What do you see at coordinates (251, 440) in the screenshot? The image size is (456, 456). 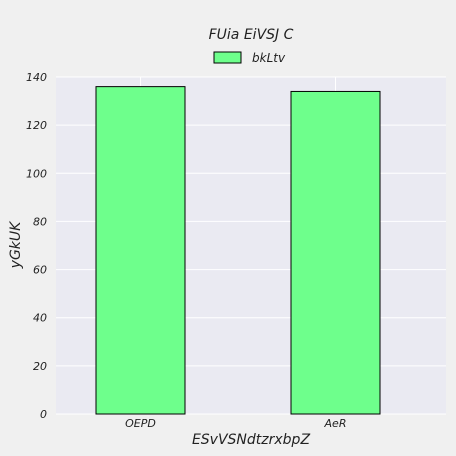 I see `x-axis-label: ESvVSNdtzrxbpZ` at bounding box center [251, 440].